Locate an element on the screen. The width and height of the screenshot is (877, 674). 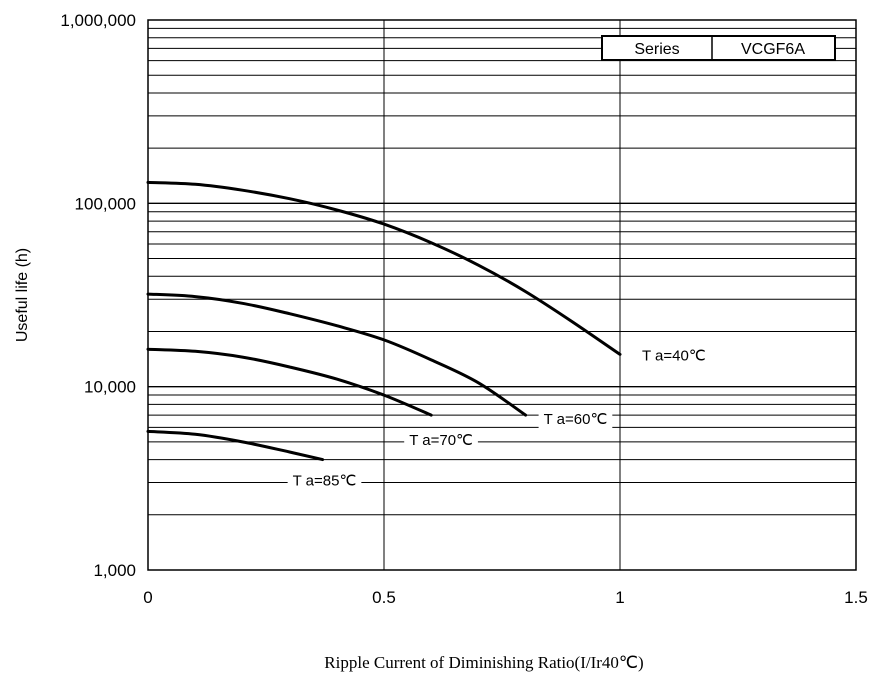
series-label: T a=85℃ is located at coordinates (325, 481).